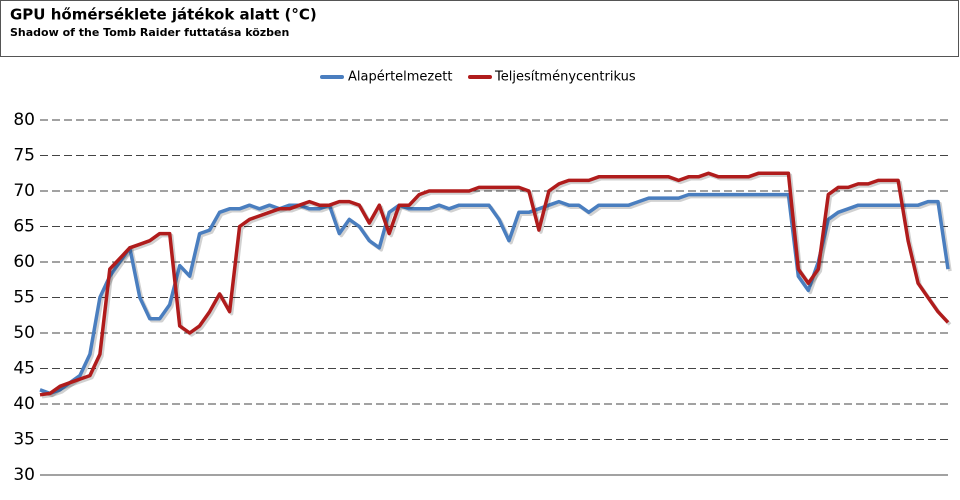 The height and width of the screenshot is (500, 960). Describe the element at coordinates (24, 404) in the screenshot. I see `y-tick-label: 40` at that location.